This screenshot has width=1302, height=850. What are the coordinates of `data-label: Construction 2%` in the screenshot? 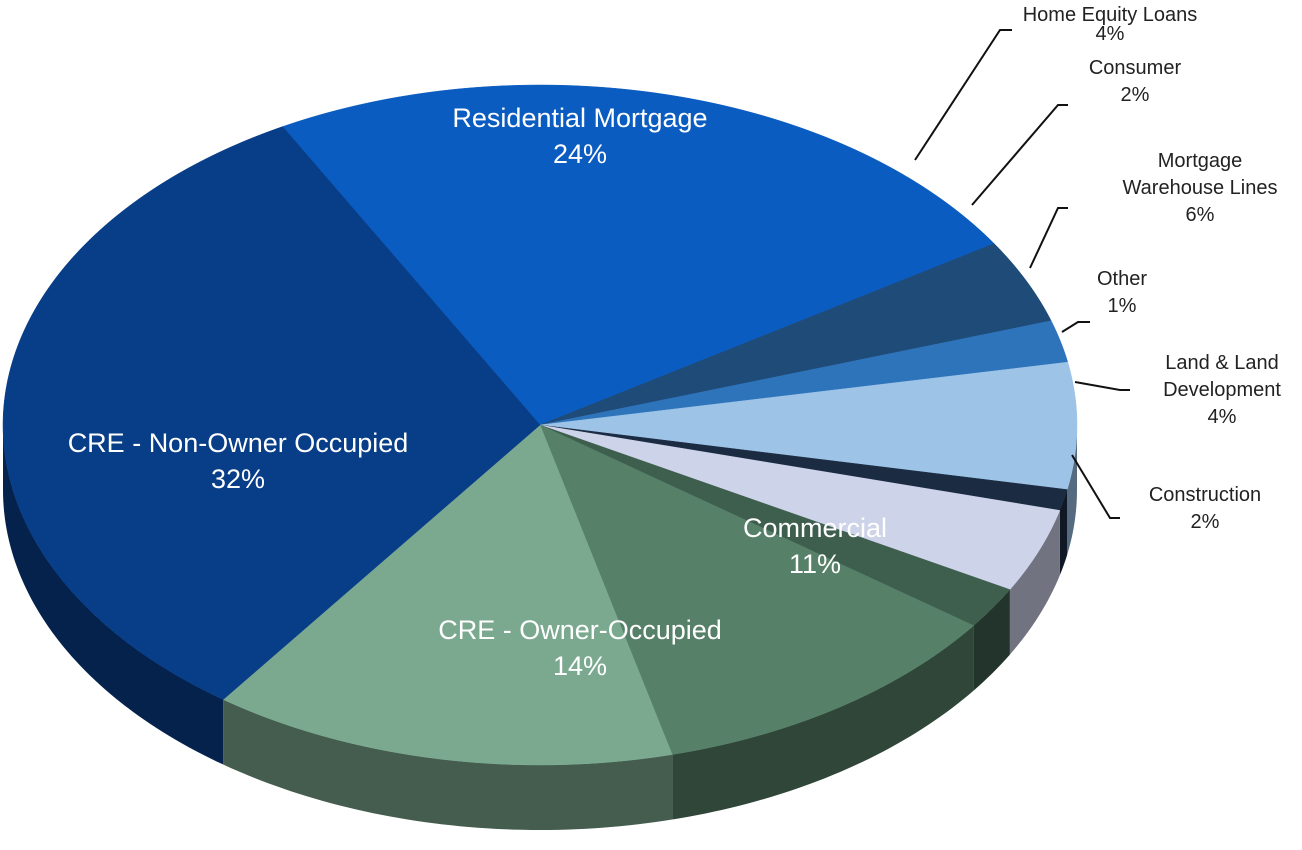 It's located at (1205, 509).